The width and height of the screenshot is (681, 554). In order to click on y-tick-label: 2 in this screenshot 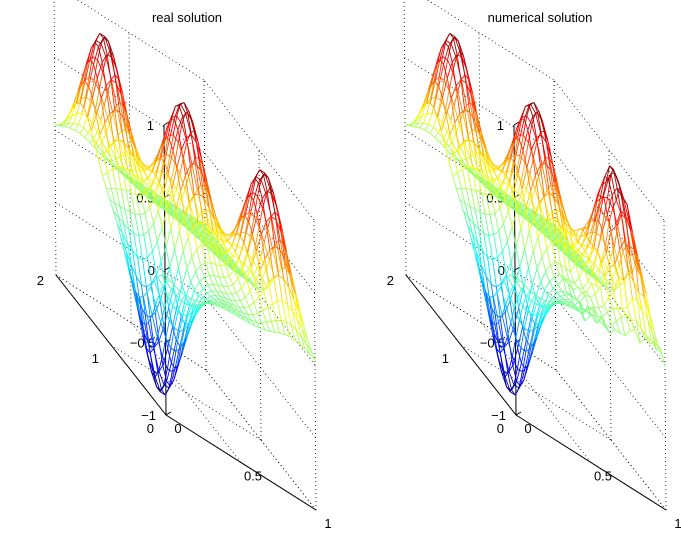, I will do `click(390, 280)`.